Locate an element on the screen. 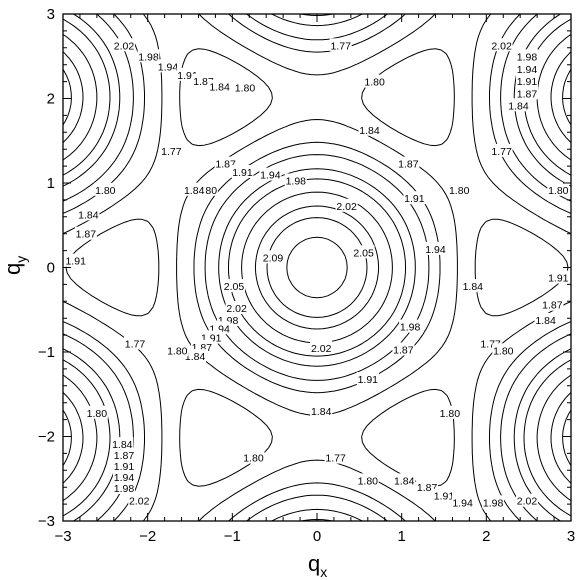  x-tick-label: −1 is located at coordinates (232, 536).